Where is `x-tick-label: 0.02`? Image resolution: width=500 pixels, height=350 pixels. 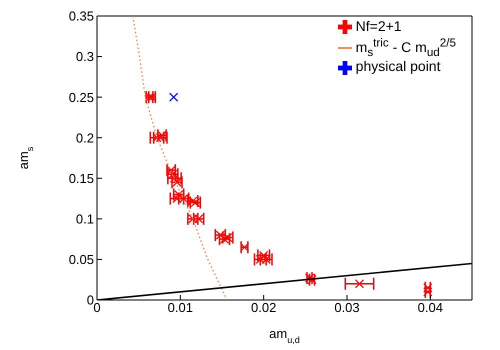
x-tick-label: 0.02 is located at coordinates (263, 308).